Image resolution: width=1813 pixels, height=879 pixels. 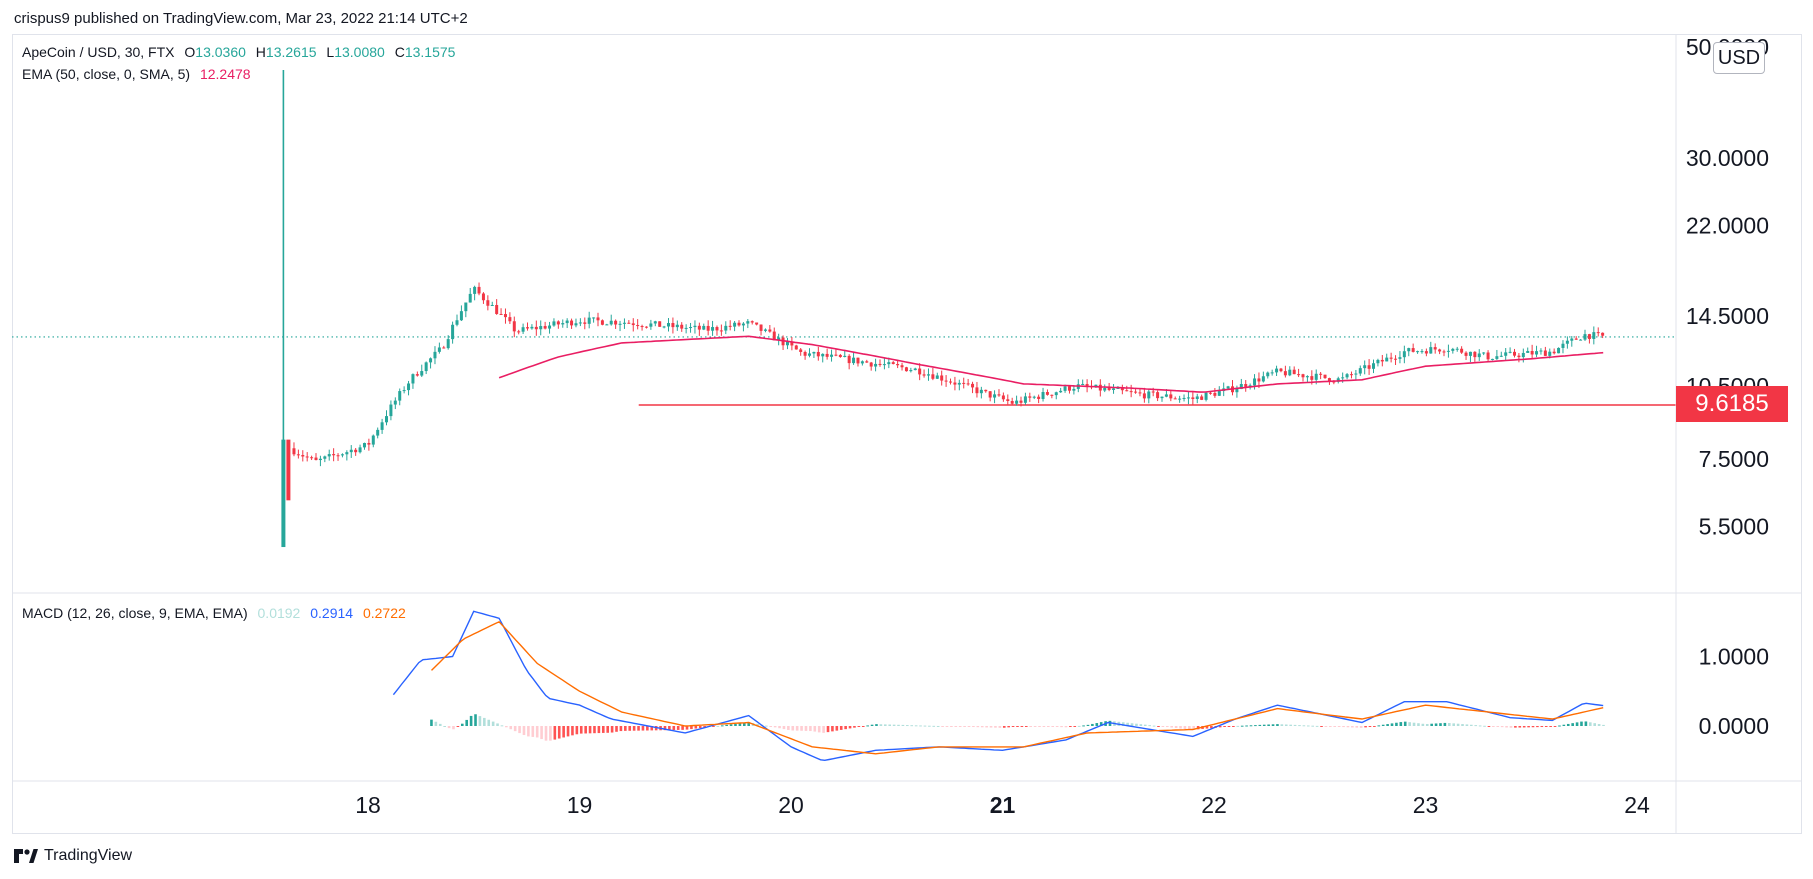 What do you see at coordinates (791, 805) in the screenshot?
I see `time-tick-label: 20` at bounding box center [791, 805].